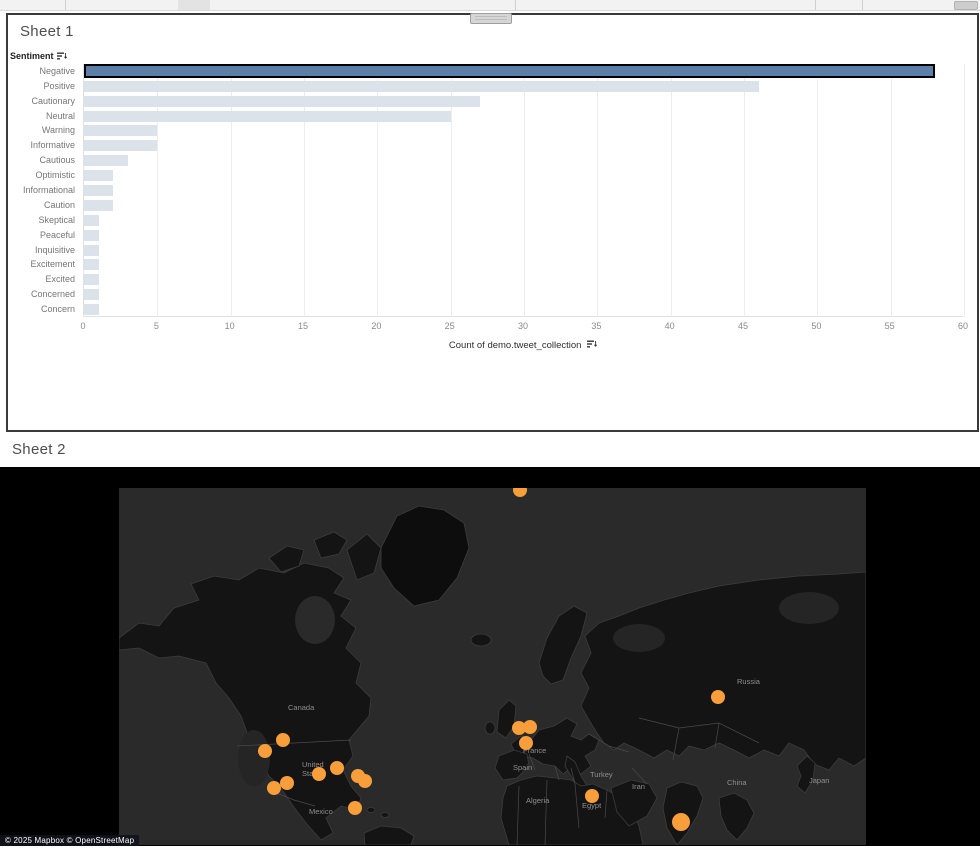 Image resolution: width=980 pixels, height=856 pixels. I want to click on category-label-informative: Informative, so click(52, 145).